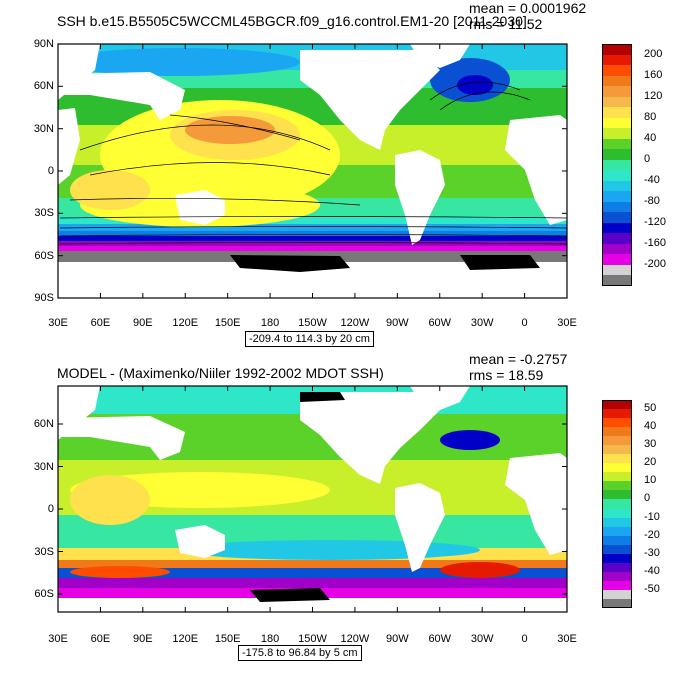 The height and width of the screenshot is (700, 700). What do you see at coordinates (652, 588) in the screenshot?
I see `colorbar-label: -50` at bounding box center [652, 588].